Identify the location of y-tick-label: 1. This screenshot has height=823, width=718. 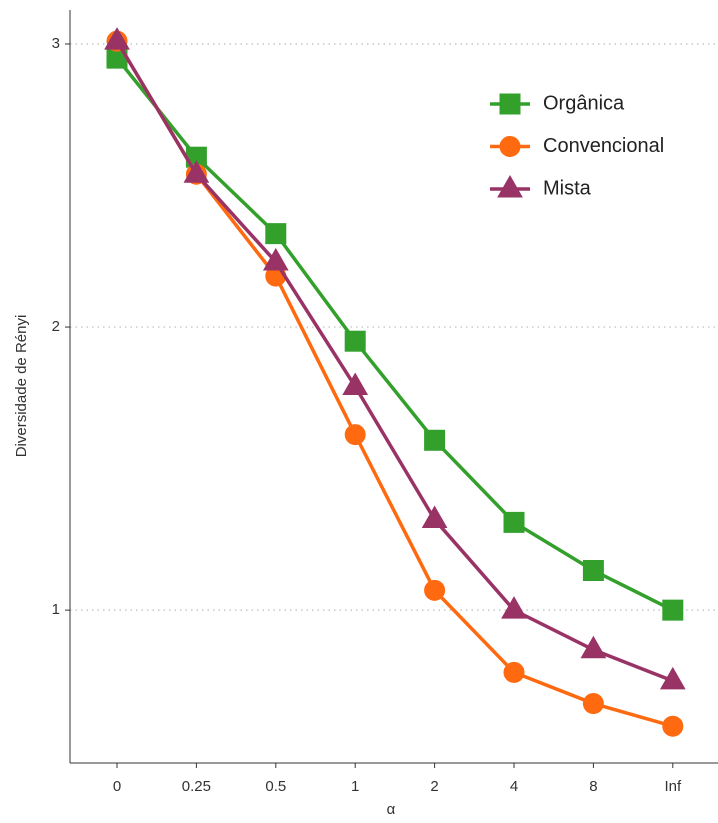
(56, 609).